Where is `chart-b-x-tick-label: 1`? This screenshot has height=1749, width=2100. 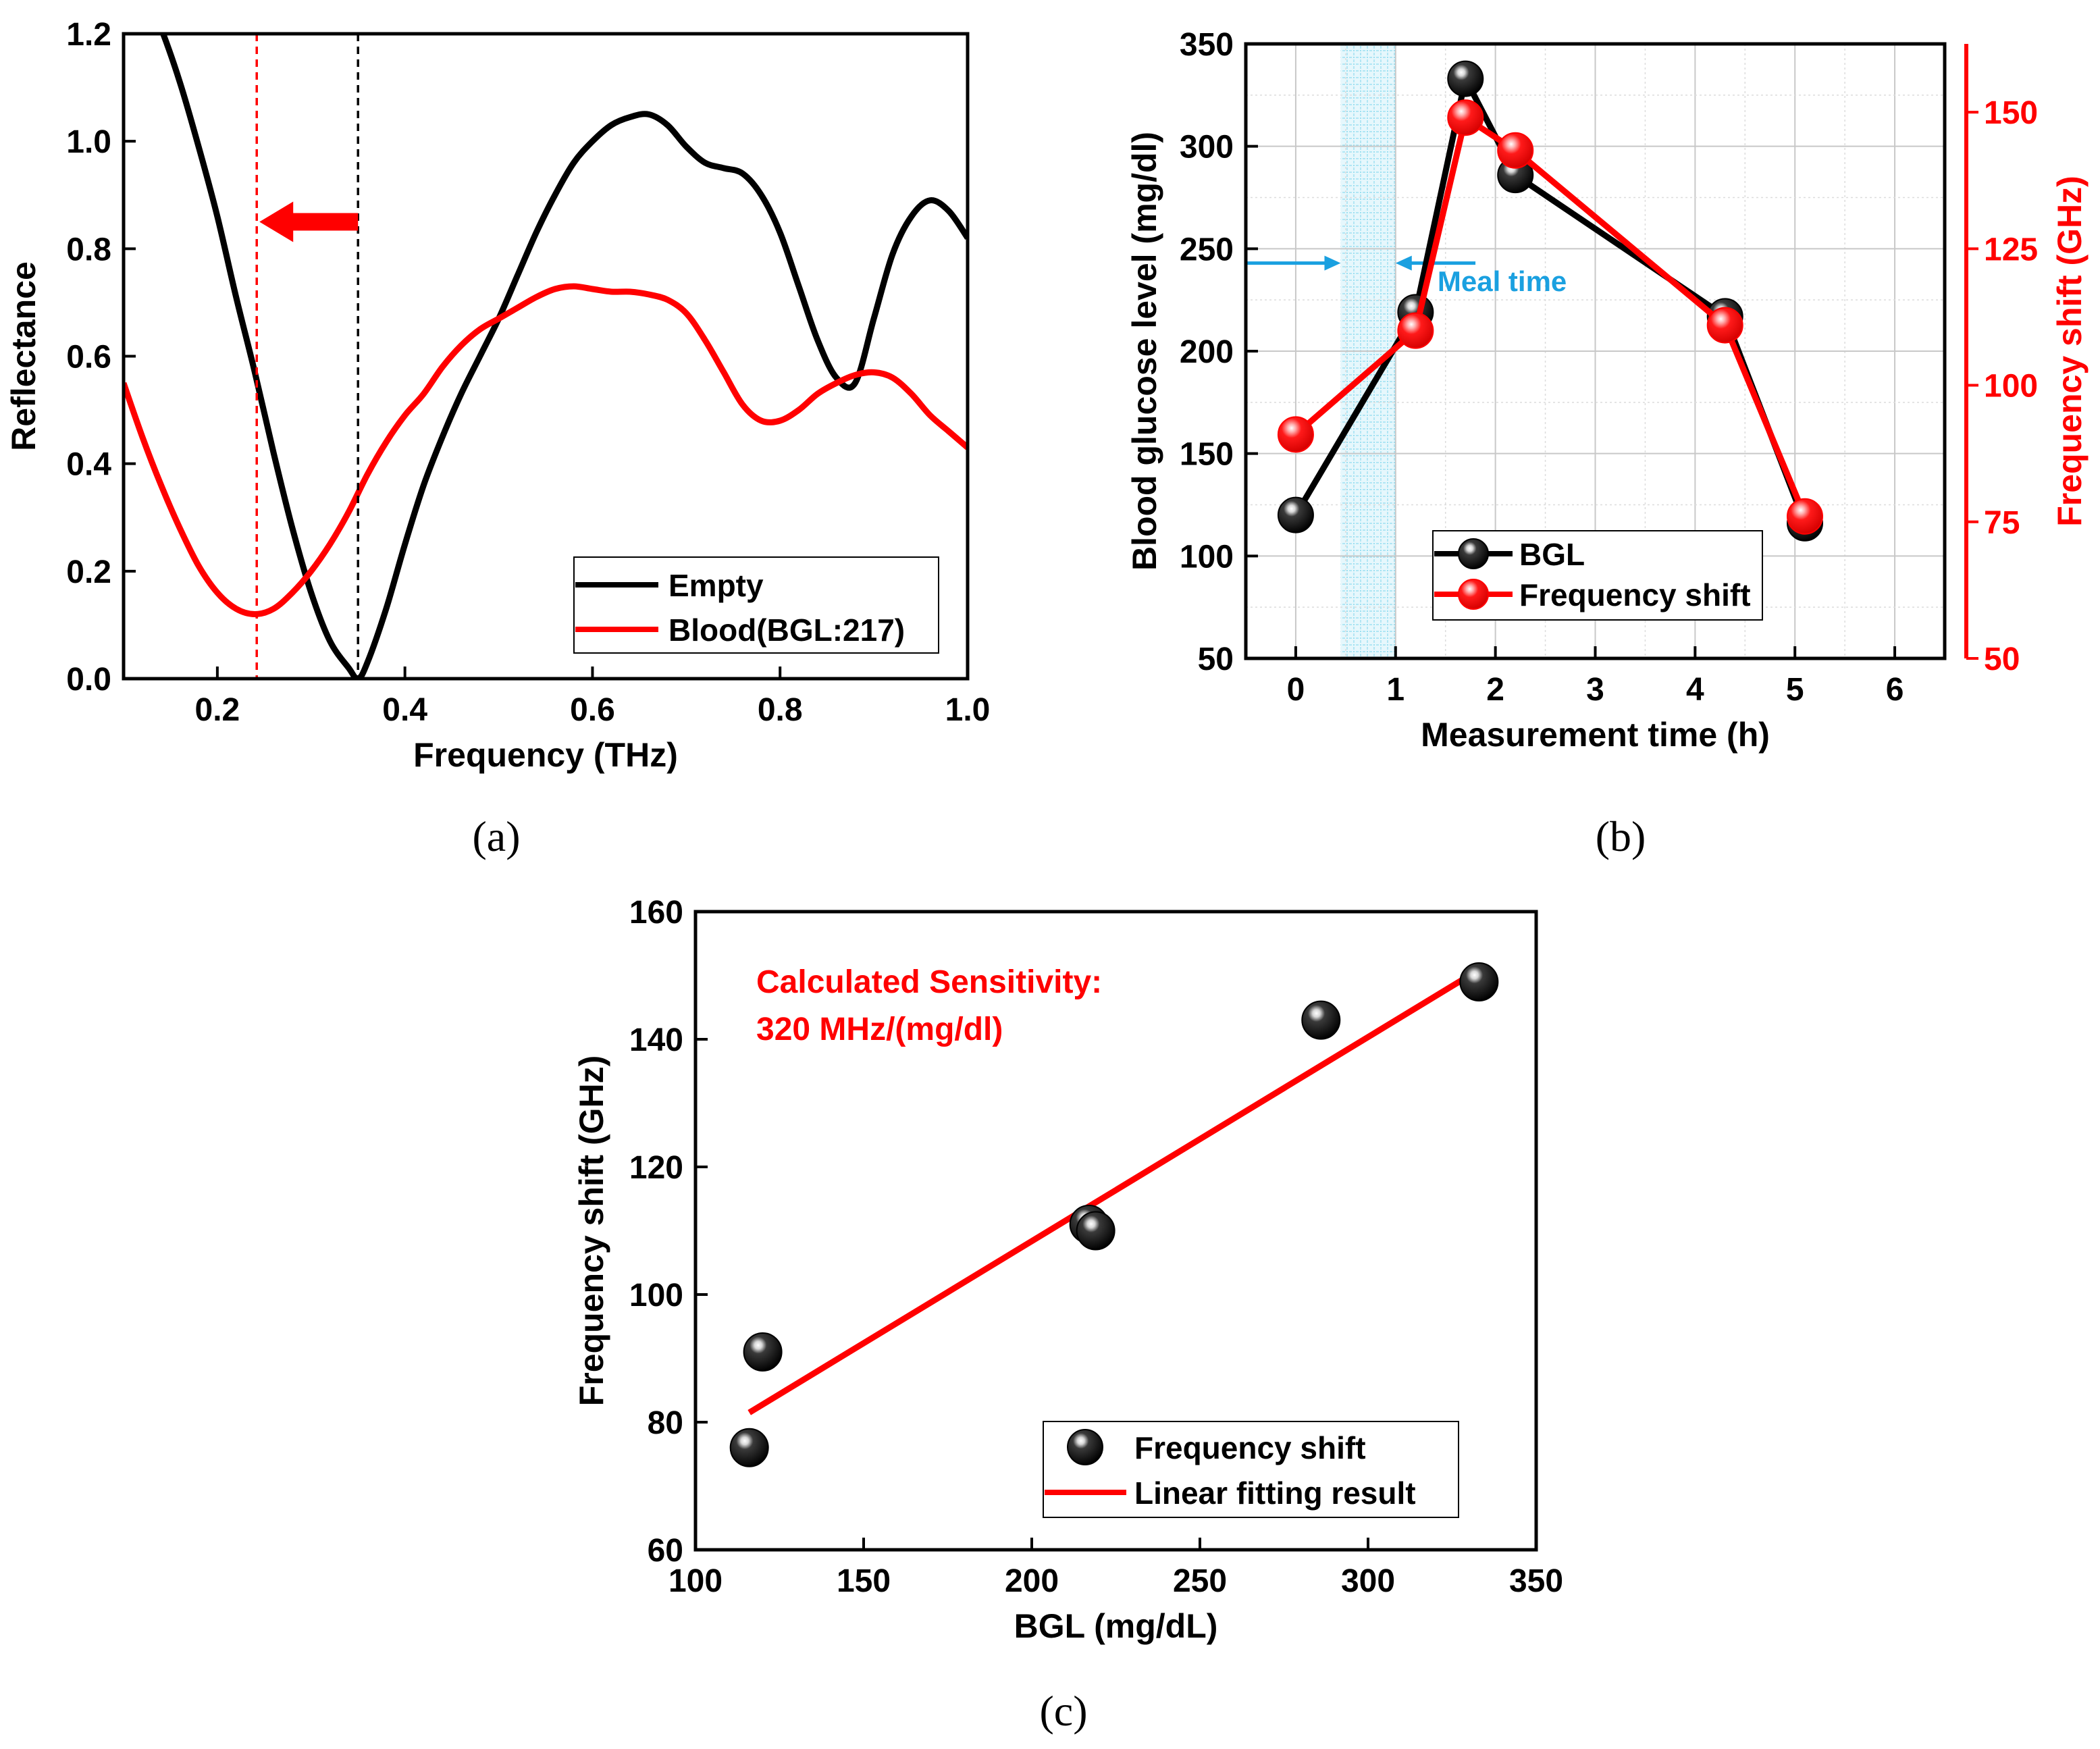 chart-b-x-tick-label: 1 is located at coordinates (1396, 690).